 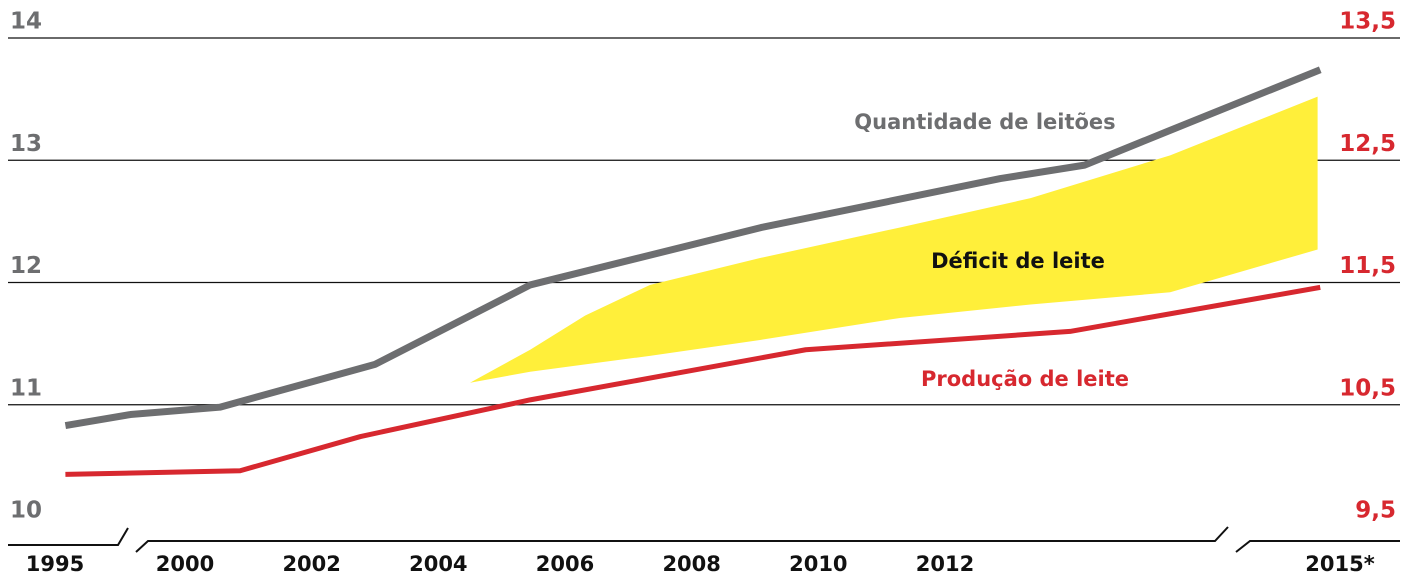 What do you see at coordinates (704, 539) in the screenshot?
I see `x-axis-break` at bounding box center [704, 539].